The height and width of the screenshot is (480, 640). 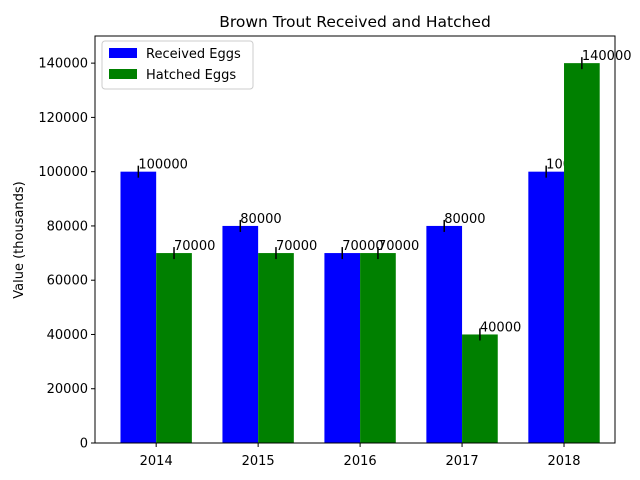 I want to click on chart-title: Brown Trout Received and Hatched, so click(x=355, y=22).